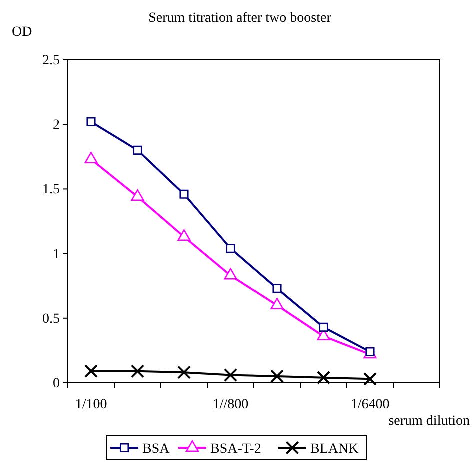  Describe the element at coordinates (22, 32) in the screenshot. I see `y-axis-title: OD` at that location.